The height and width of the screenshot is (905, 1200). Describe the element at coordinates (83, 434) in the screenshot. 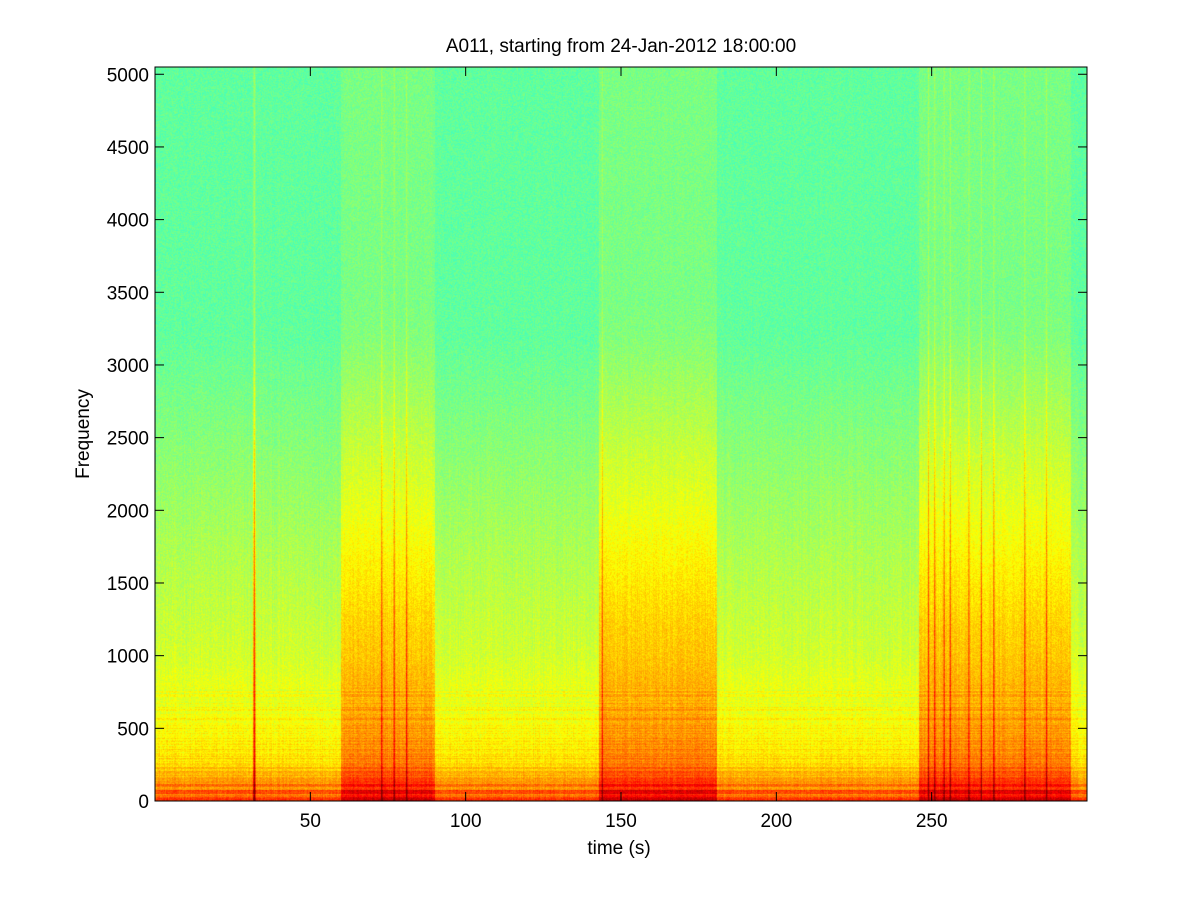

I see `y-axis-label: Frequency` at that location.